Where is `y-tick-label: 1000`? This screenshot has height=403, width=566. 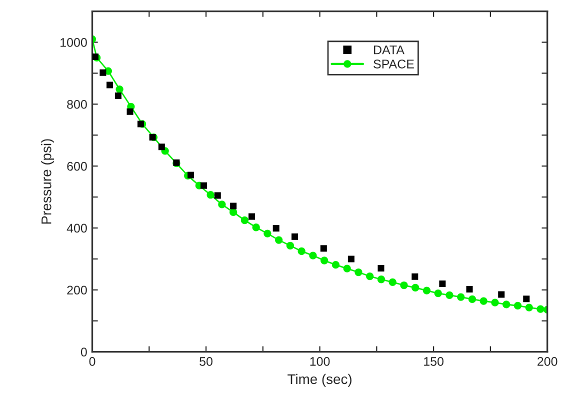
y-tick-label: 1000 is located at coordinates (73, 42).